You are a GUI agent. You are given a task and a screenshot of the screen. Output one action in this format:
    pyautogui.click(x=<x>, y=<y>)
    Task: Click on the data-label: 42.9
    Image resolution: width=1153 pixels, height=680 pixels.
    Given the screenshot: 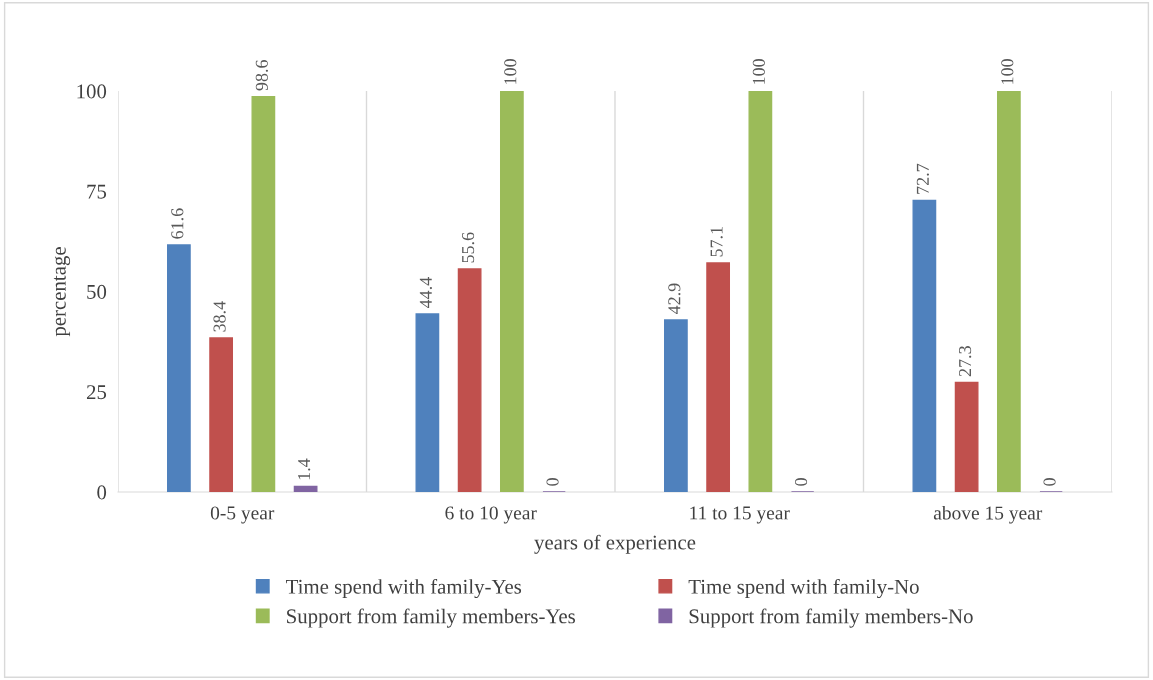 What is the action you would take?
    pyautogui.click(x=674, y=299)
    